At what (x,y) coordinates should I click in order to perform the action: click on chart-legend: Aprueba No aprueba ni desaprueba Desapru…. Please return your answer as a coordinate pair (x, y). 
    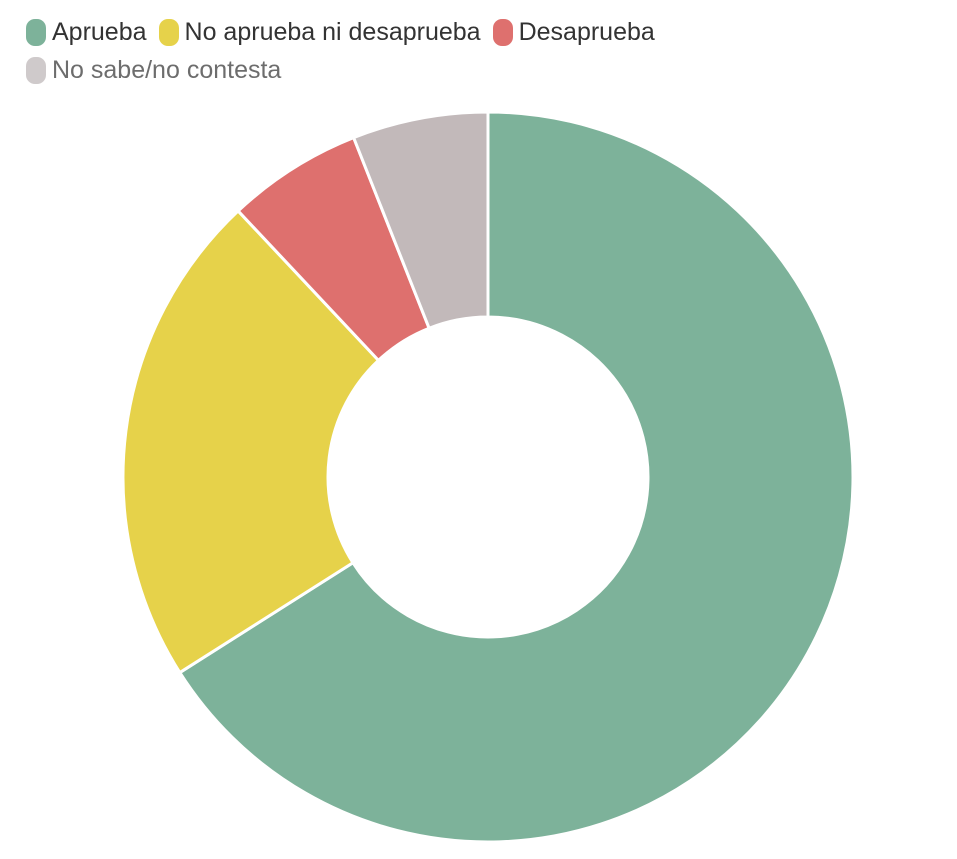
    Looking at the image, I should click on (386, 51).